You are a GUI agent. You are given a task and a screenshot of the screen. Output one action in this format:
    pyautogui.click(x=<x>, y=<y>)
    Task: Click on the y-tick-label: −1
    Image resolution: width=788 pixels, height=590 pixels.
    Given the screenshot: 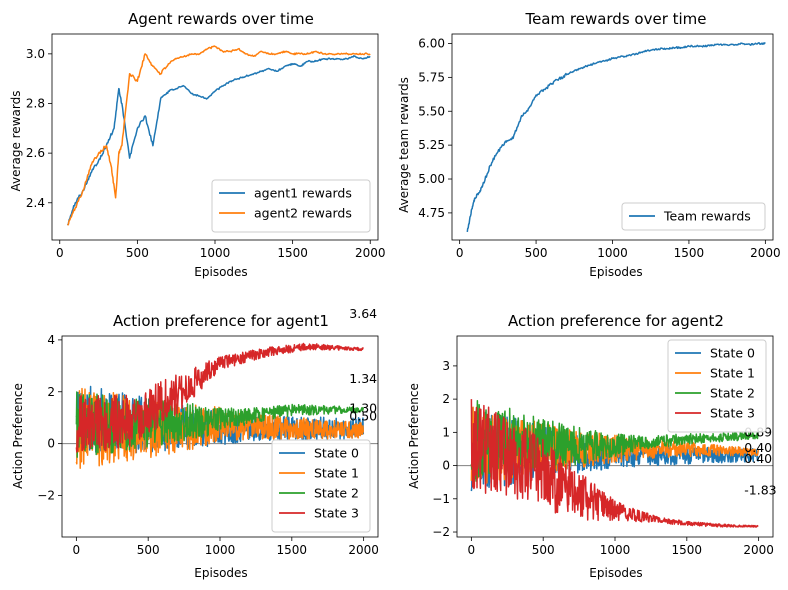 What is the action you would take?
    pyautogui.click(x=441, y=499)
    